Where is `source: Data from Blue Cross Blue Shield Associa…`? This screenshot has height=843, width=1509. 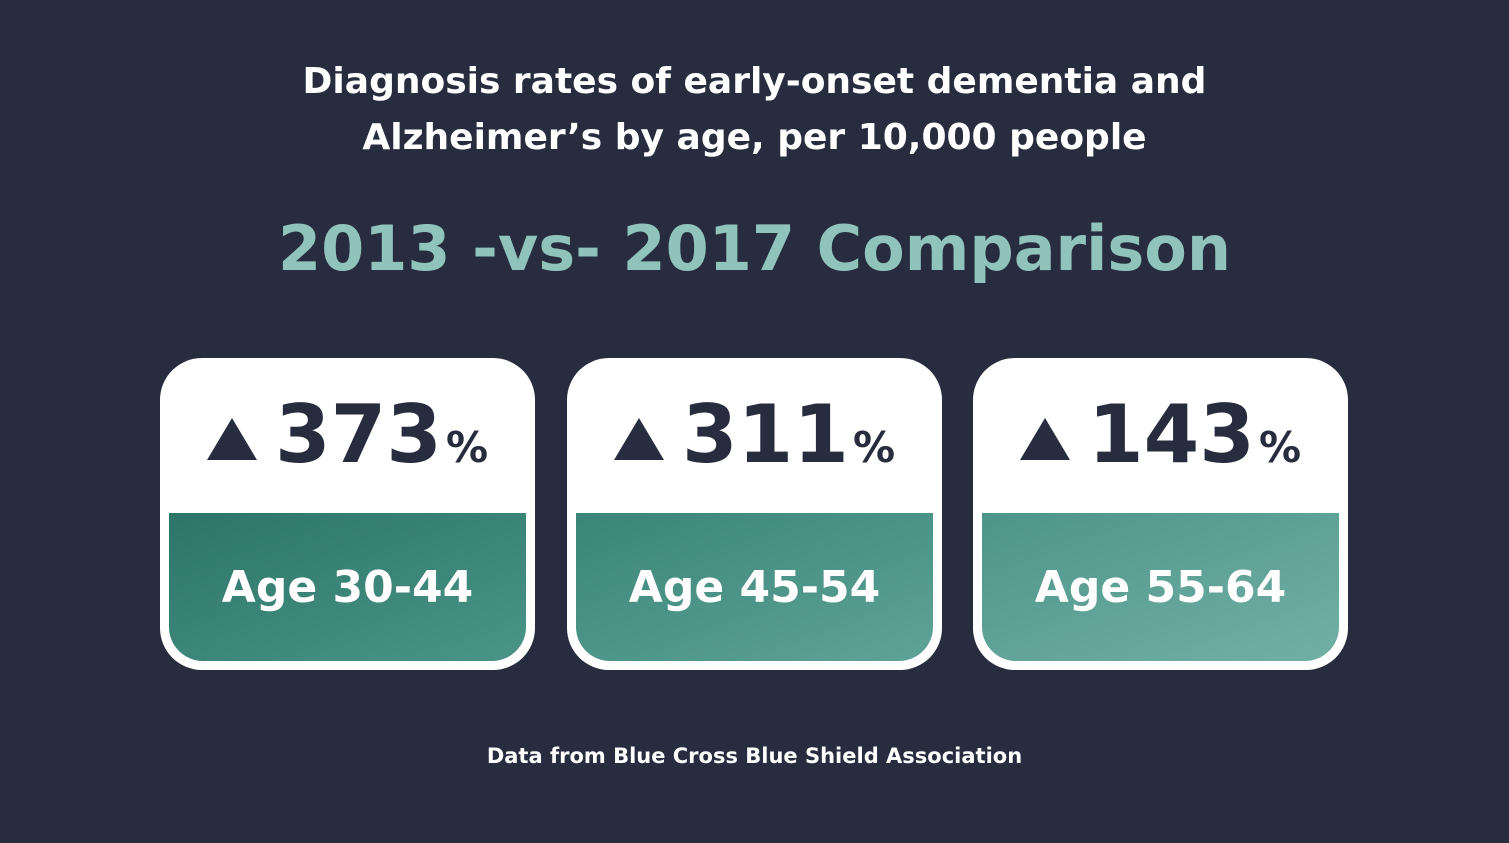
source: Data from Blue Cross Blue Shield Associa… is located at coordinates (754, 756).